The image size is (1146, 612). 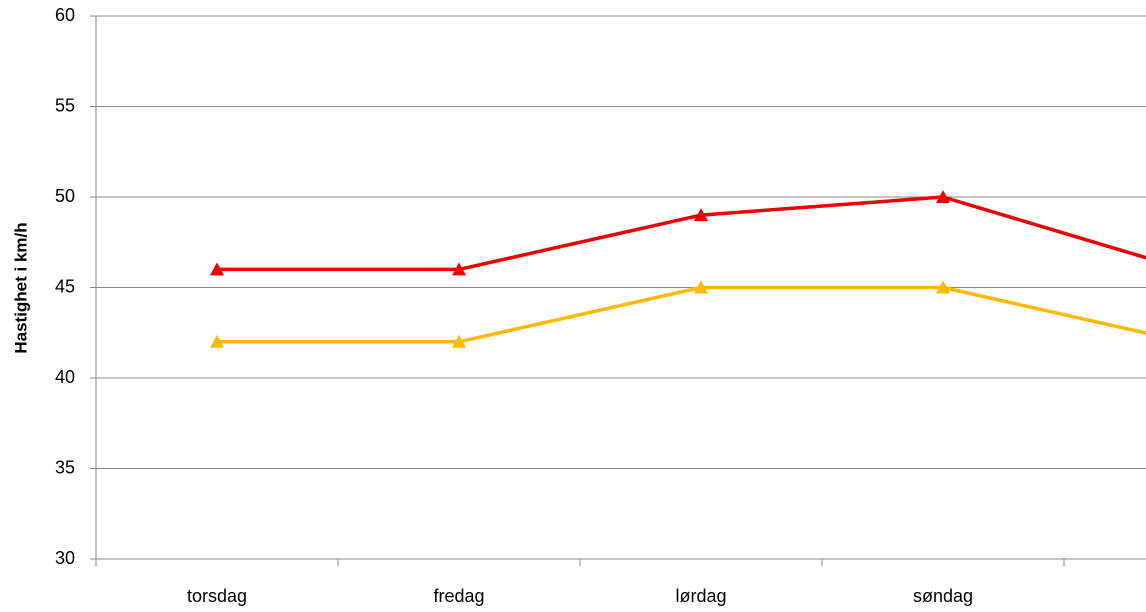 I want to click on x-tick-label: søndag, so click(x=943, y=596).